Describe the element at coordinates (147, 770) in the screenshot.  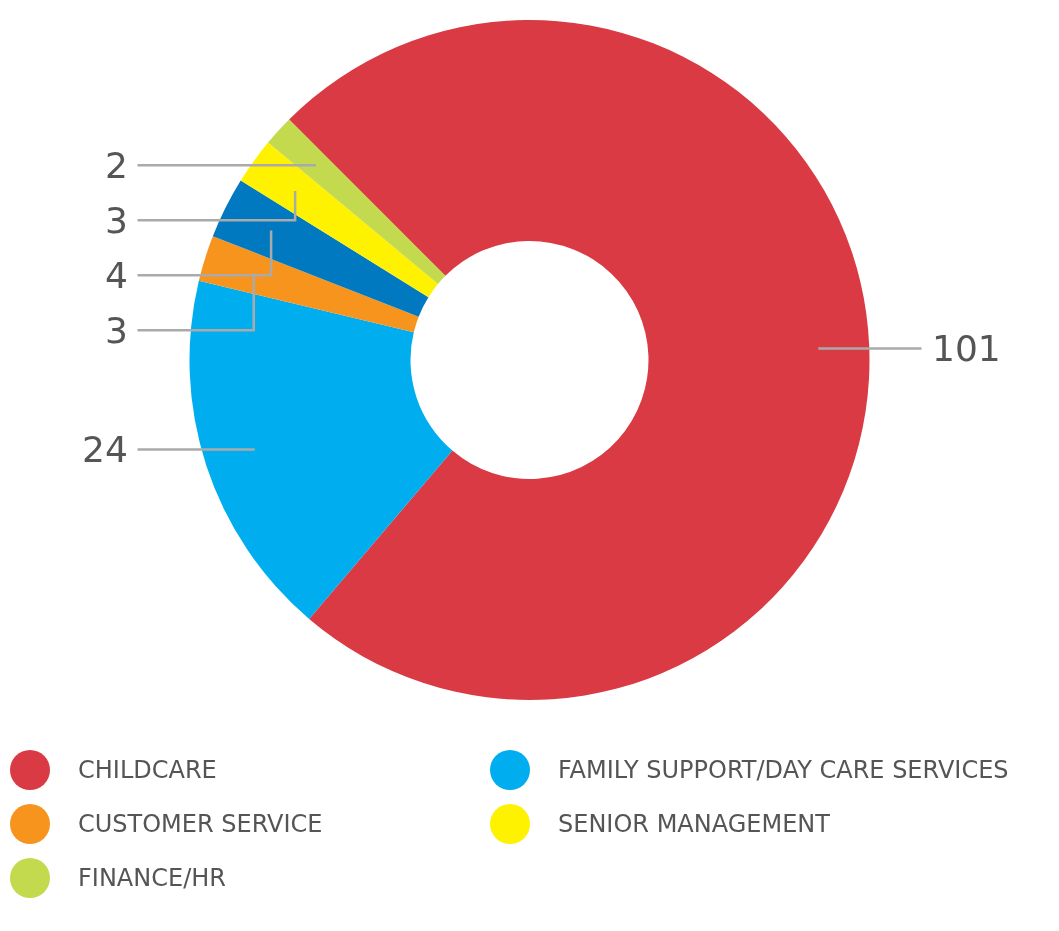
I see `legend-label: CHILDCARE` at that location.